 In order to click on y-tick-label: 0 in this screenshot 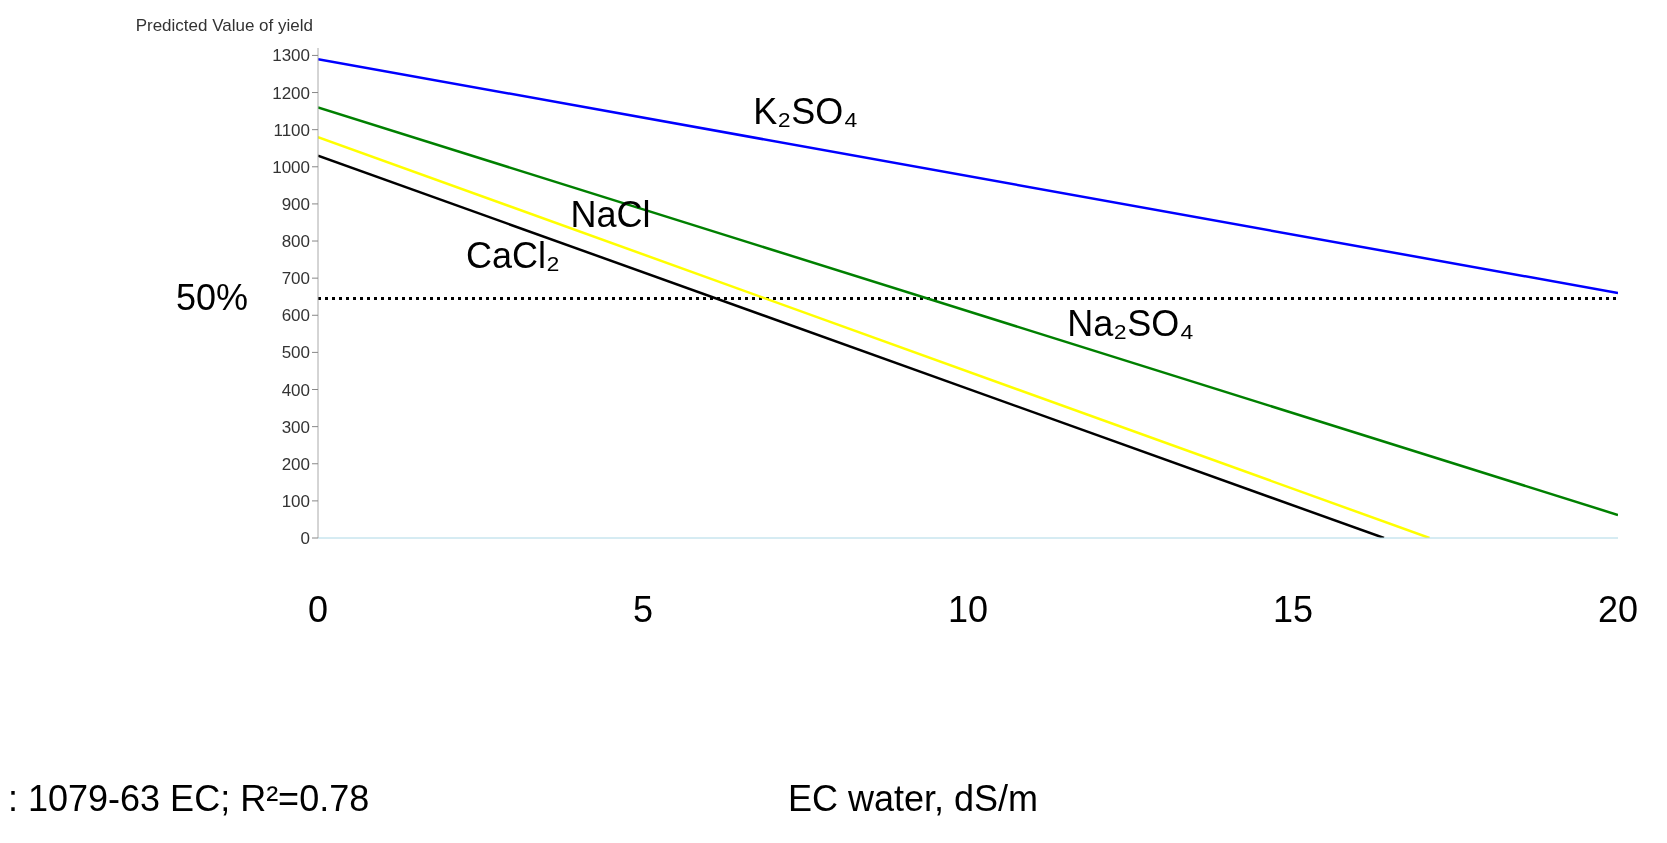, I will do `click(305, 539)`.